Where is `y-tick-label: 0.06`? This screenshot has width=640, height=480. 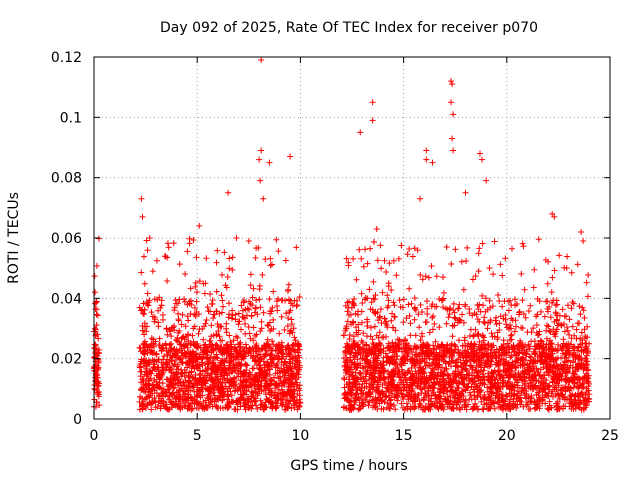
y-tick-label: 0.06 is located at coordinates (66, 239).